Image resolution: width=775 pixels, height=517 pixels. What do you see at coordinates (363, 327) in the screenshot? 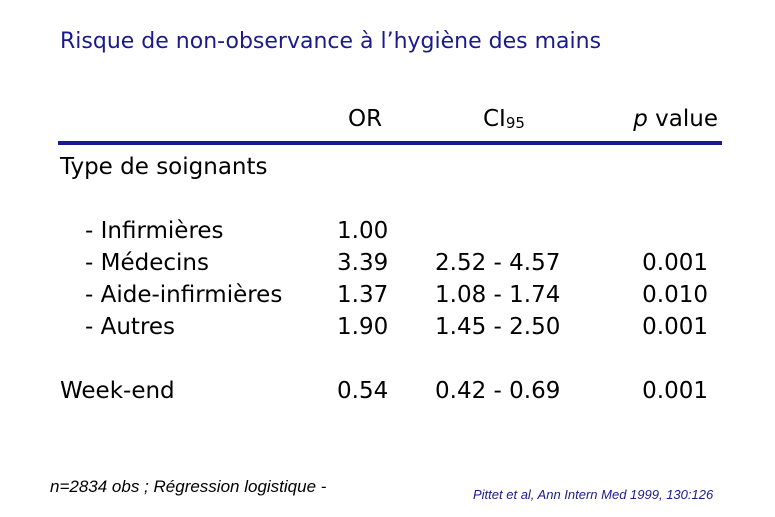
I see `table-cell: 1.90` at bounding box center [363, 327].